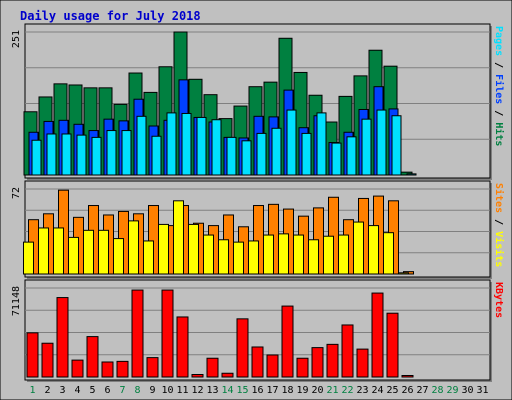  What do you see at coordinates (272, 390) in the screenshot?
I see `x-tick-label: 17` at bounding box center [272, 390].